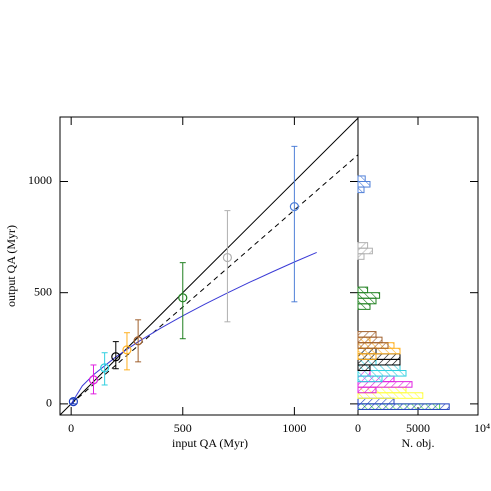 This screenshot has height=491, width=491. What do you see at coordinates (183, 428) in the screenshot?
I see `x-tick-label: 500` at bounding box center [183, 428].